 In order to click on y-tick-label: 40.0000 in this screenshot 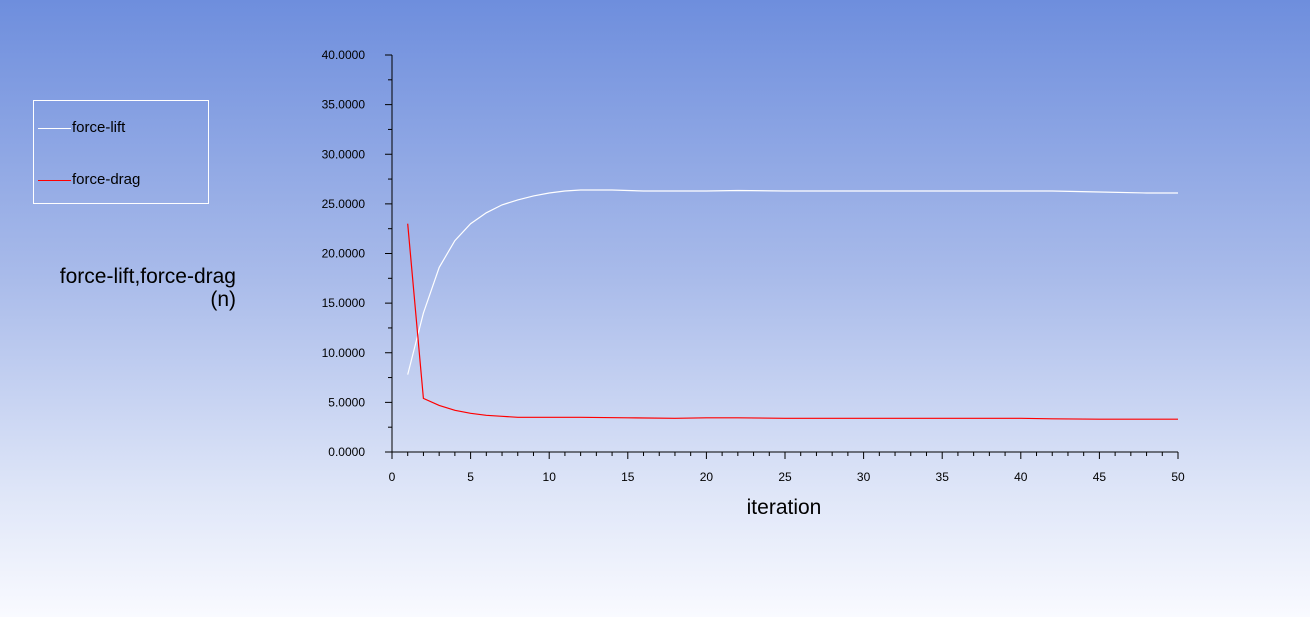, I will do `click(344, 55)`.